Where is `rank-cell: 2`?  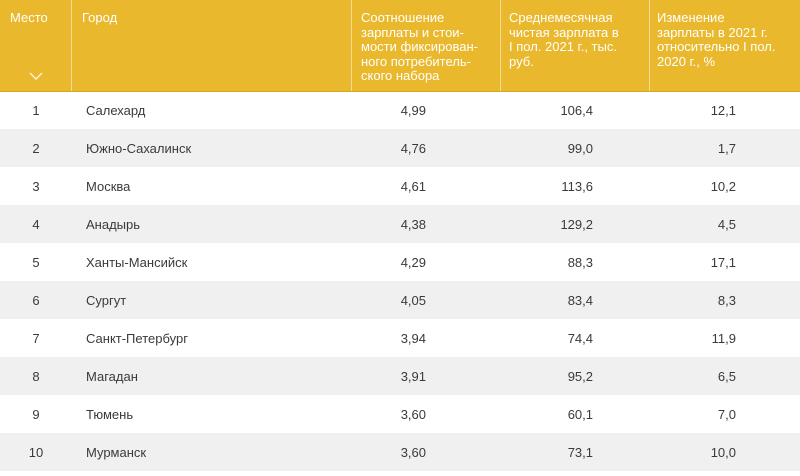 rank-cell: 2 is located at coordinates (36, 148).